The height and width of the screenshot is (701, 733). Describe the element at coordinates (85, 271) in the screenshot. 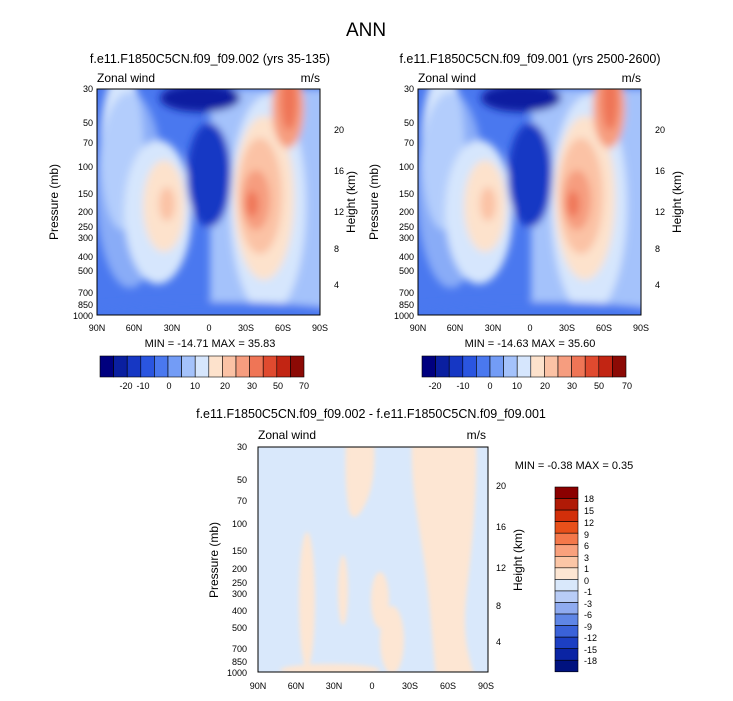

I see `panel-1-y-tick-9: 500` at that location.